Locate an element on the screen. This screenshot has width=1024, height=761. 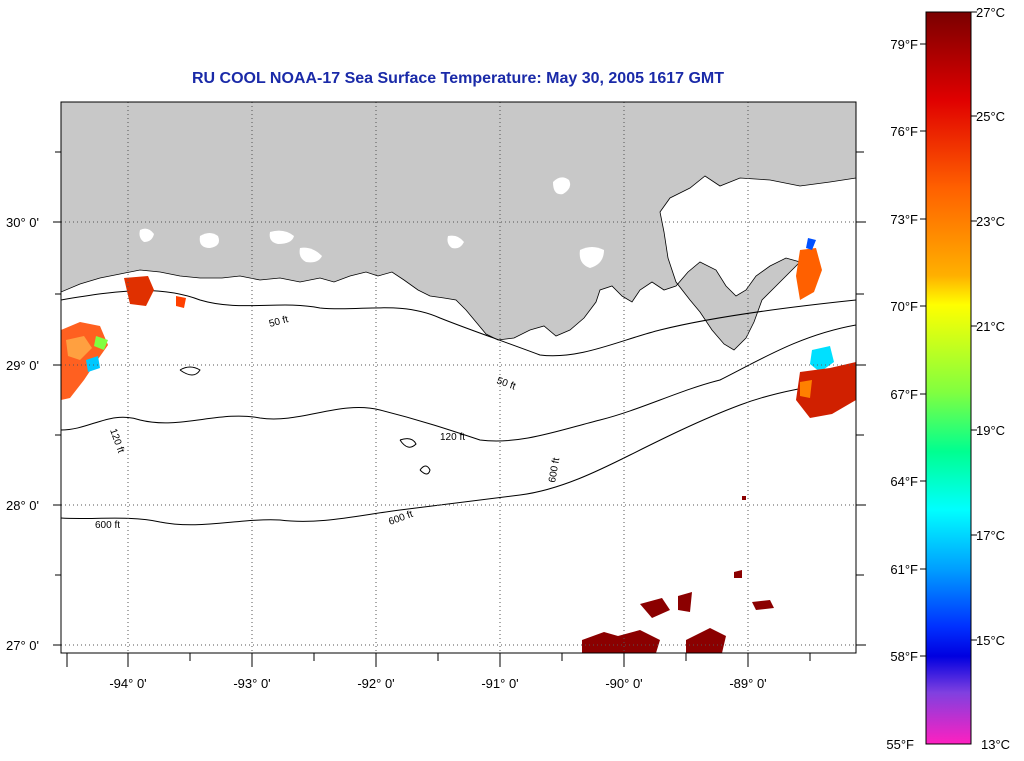
isobath-label: 120 ft is located at coordinates (452, 437).